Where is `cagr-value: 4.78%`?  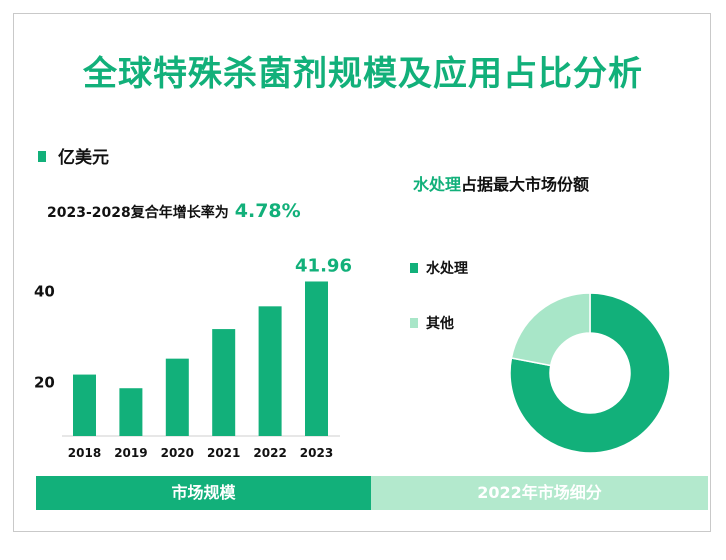 cagr-value: 4.78% is located at coordinates (267, 211).